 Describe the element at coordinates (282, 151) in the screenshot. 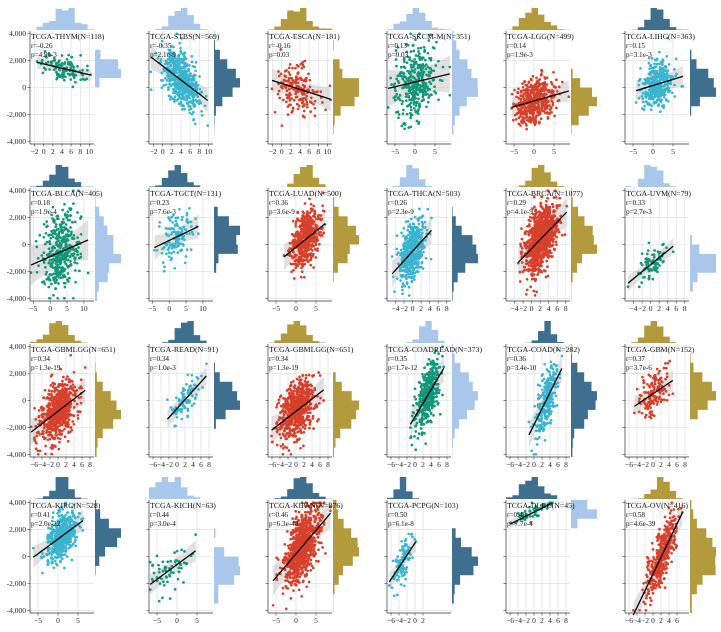

I see `x-tick-label: 0` at that location.